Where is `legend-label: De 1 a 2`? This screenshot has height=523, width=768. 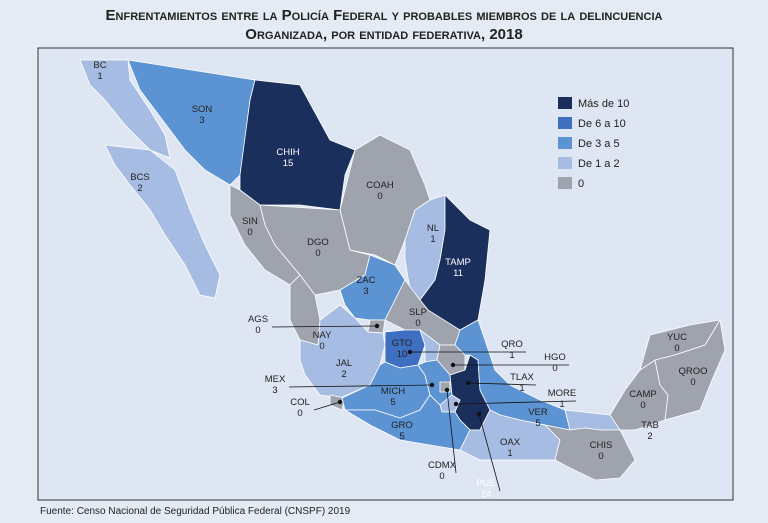
legend-label: De 1 a 2 is located at coordinates (599, 164).